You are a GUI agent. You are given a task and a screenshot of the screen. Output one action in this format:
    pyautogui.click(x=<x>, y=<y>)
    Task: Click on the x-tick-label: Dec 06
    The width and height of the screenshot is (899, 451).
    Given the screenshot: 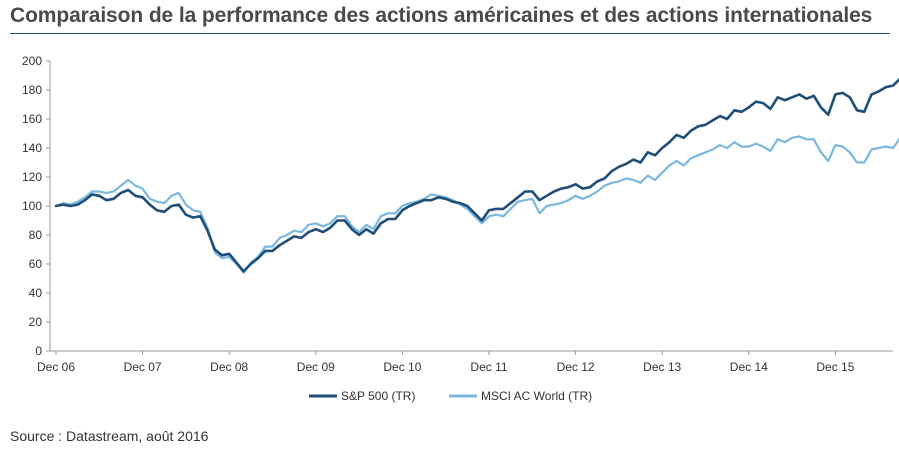 What is the action you would take?
    pyautogui.click(x=56, y=367)
    